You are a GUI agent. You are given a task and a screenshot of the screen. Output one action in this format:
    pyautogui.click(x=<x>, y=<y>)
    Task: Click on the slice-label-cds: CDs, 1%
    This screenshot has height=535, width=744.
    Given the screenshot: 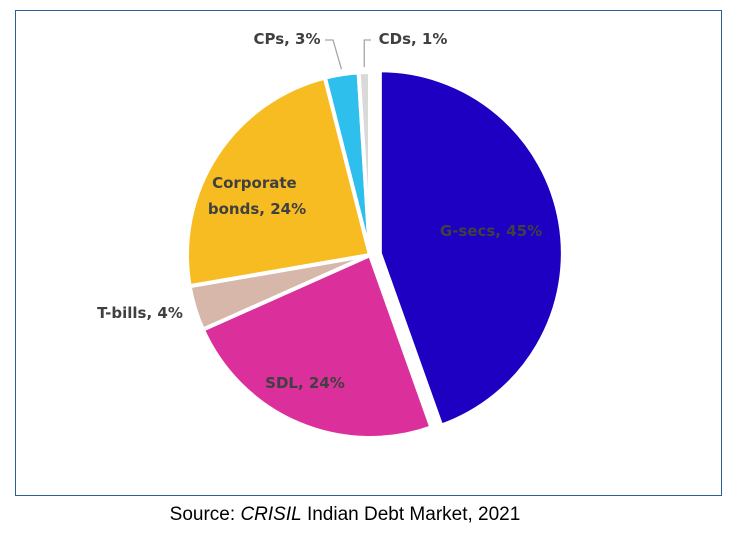 What is the action you would take?
    pyautogui.click(x=413, y=39)
    